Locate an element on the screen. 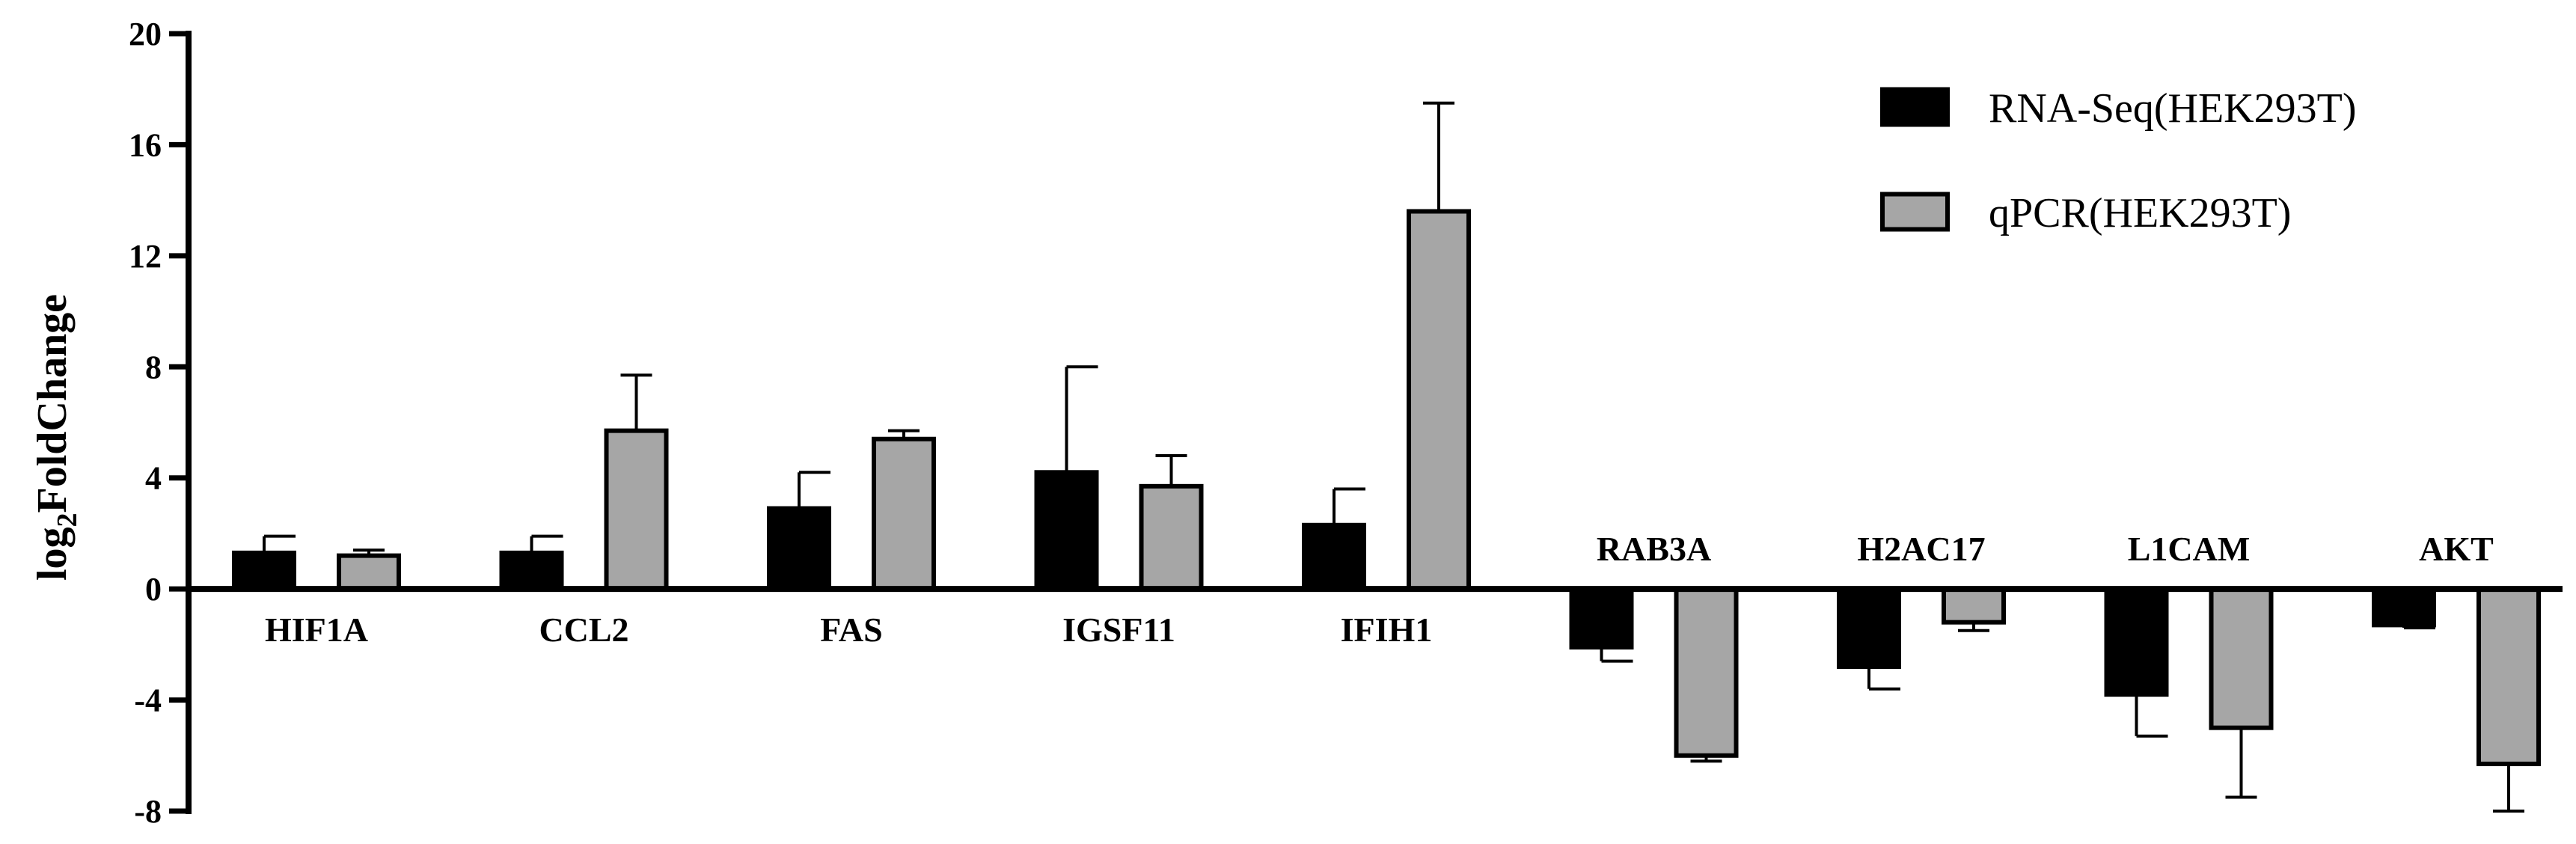  y-tick-label: 8 is located at coordinates (153, 367).